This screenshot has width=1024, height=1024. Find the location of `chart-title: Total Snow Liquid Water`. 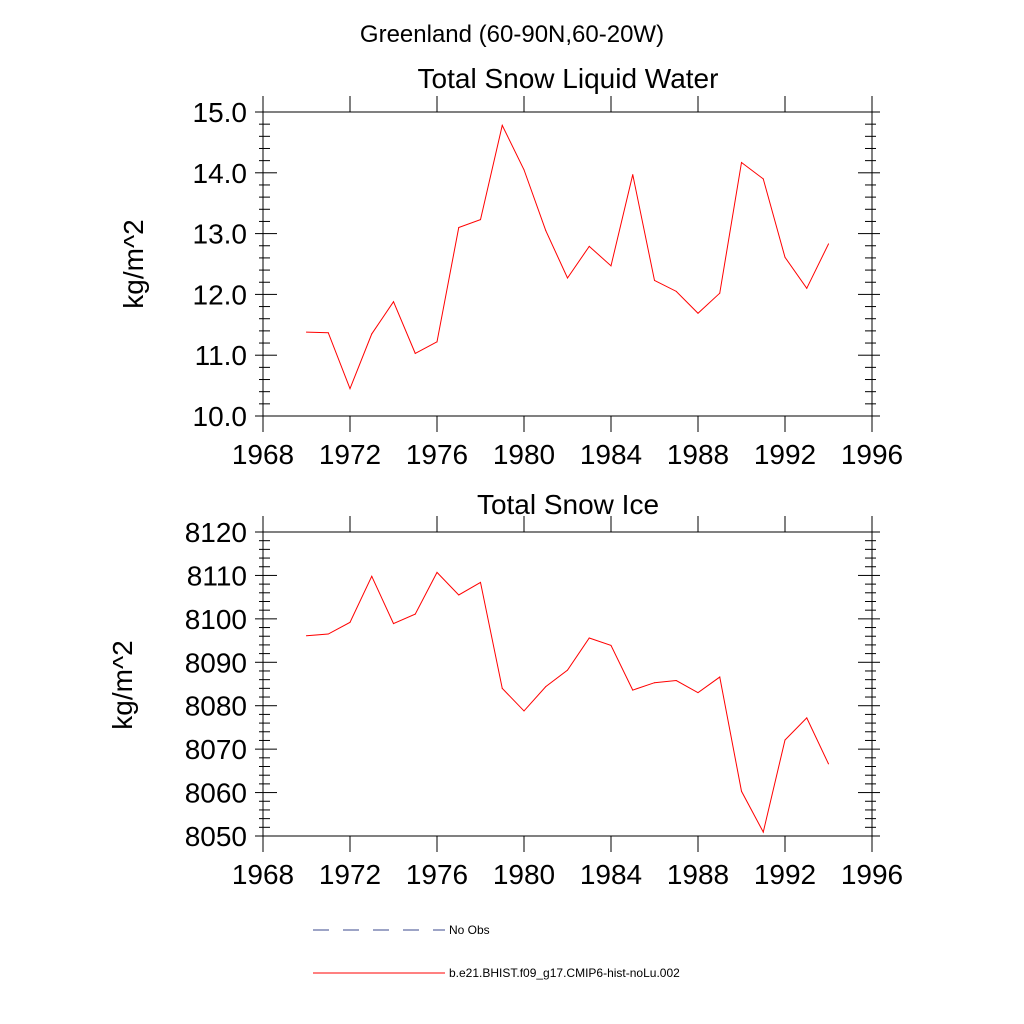

chart-title: Total Snow Liquid Water is located at coordinates (568, 78).